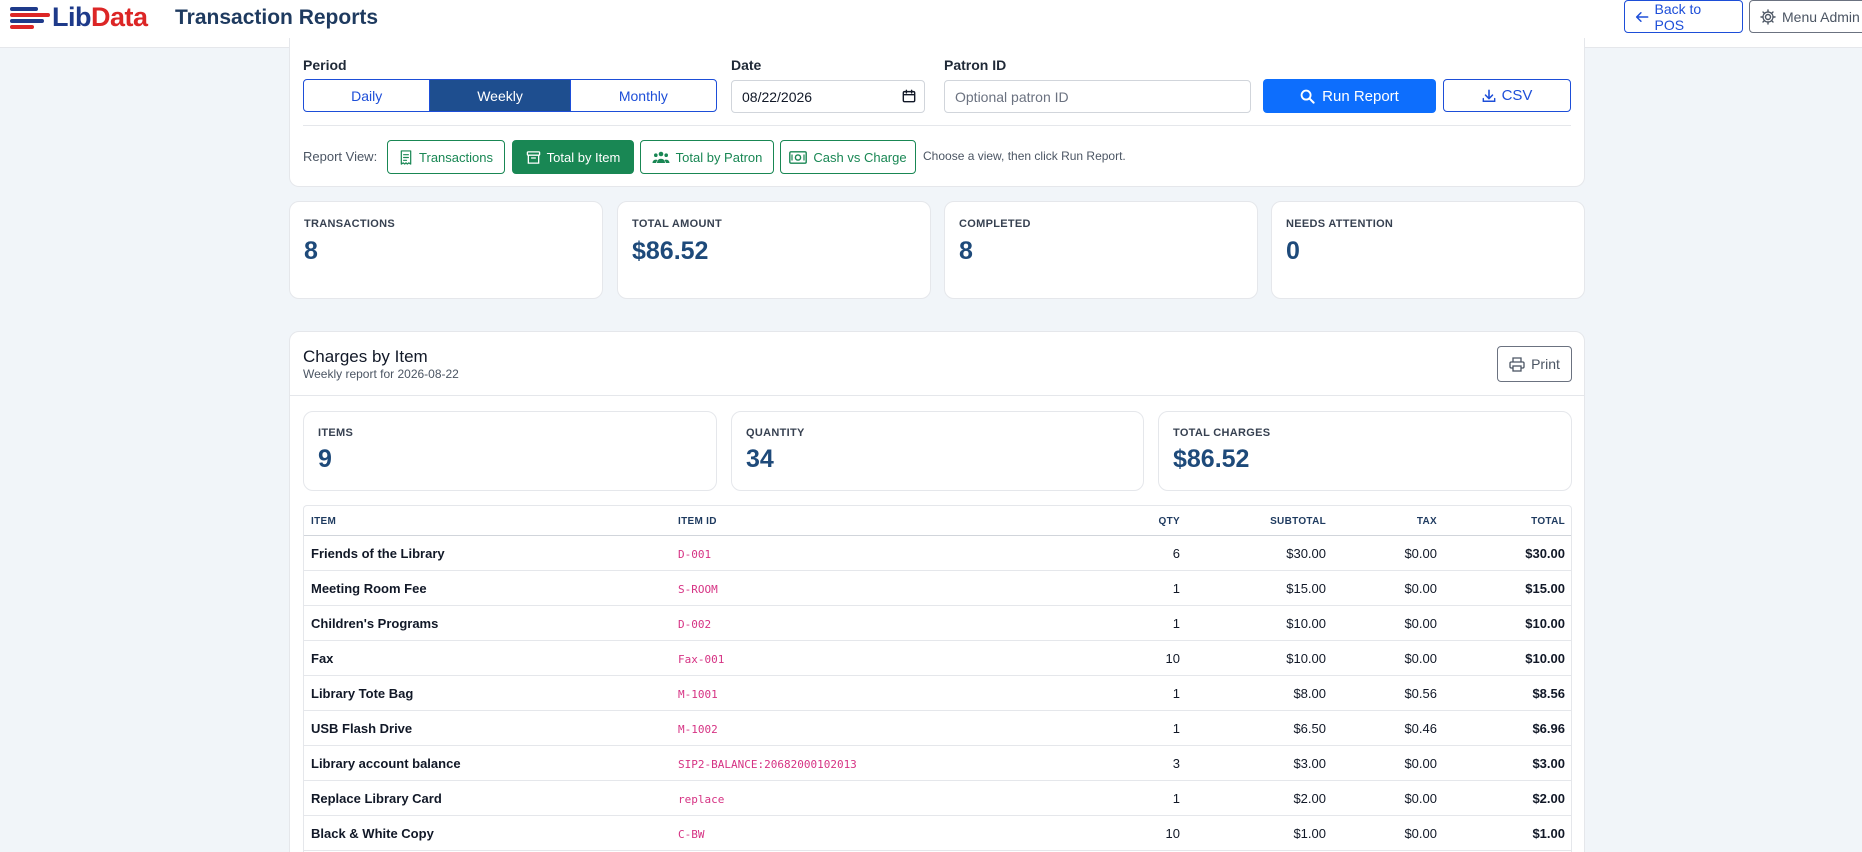  Describe the element at coordinates (760, 459) in the screenshot. I see `stat-value: 34` at that location.